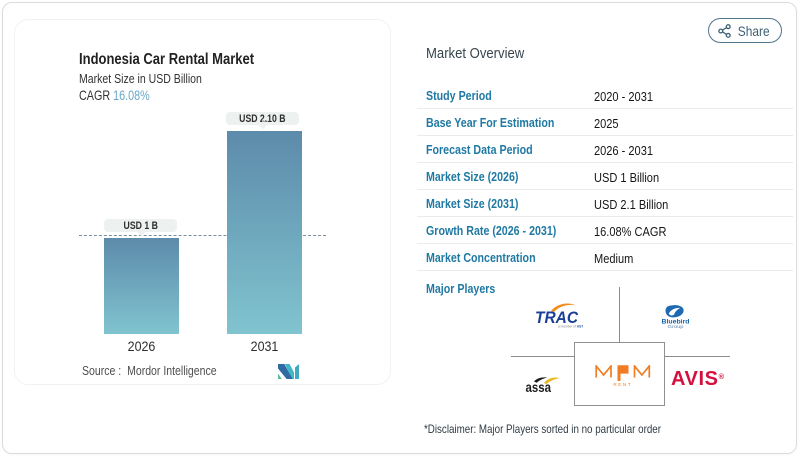  Describe the element at coordinates (539, 387) in the screenshot. I see `svg-text: assa` at that location.